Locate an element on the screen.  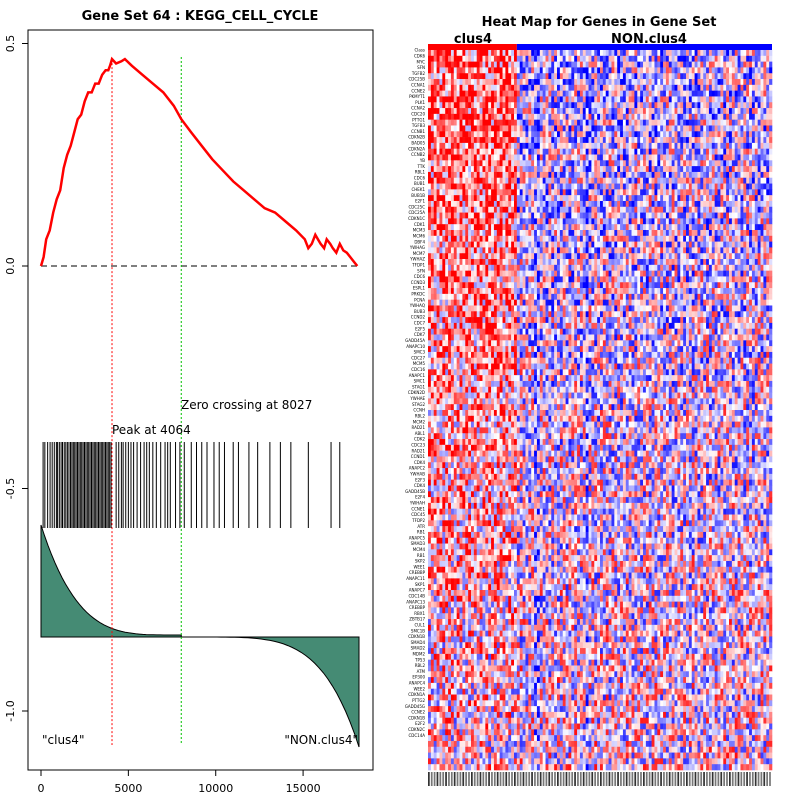
heatmap-row-label: CCND2 is located at coordinates (418, 317).